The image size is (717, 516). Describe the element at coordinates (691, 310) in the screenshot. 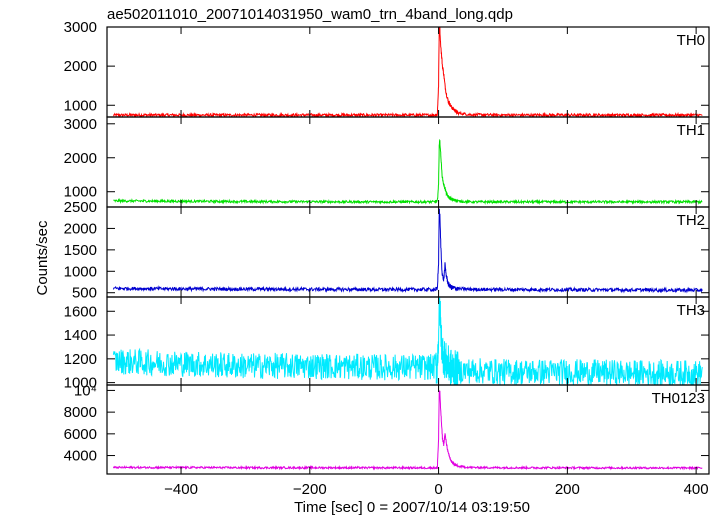

I see `panel-label-th3: TH3` at that location.